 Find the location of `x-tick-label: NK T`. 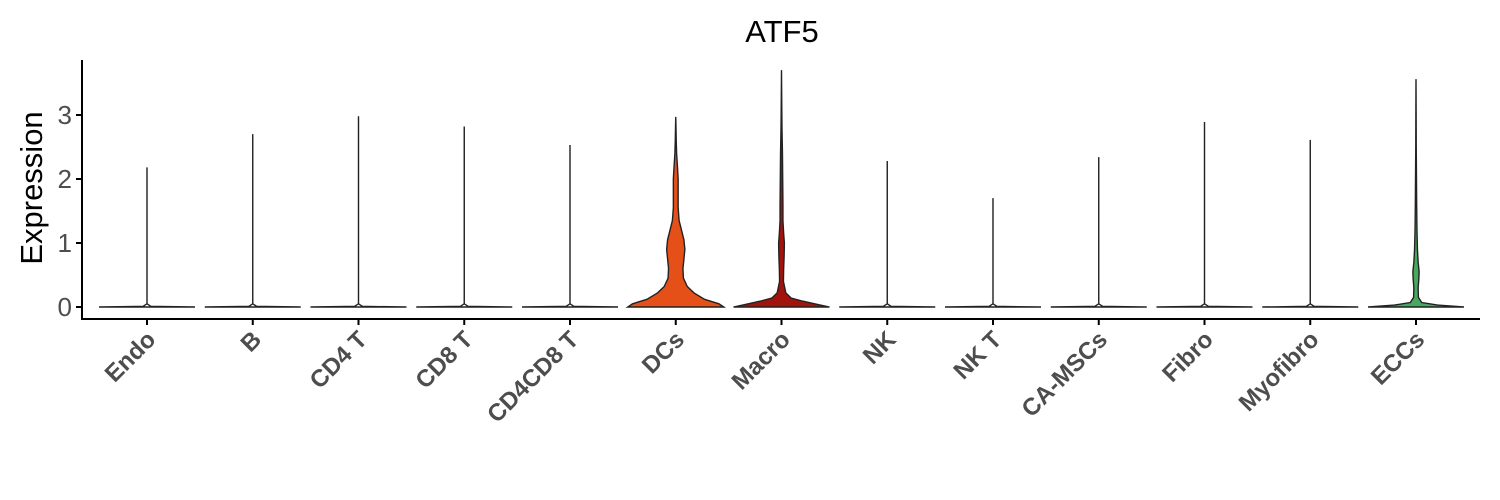

x-tick-label: NK T is located at coordinates (978, 355).